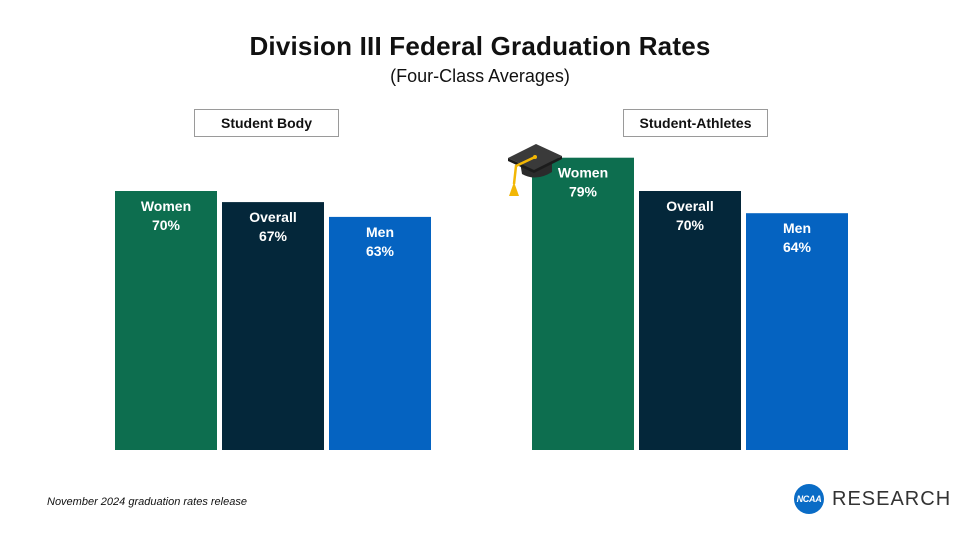  I want to click on bar-category-label-student-athletes-women: Women, so click(583, 173).